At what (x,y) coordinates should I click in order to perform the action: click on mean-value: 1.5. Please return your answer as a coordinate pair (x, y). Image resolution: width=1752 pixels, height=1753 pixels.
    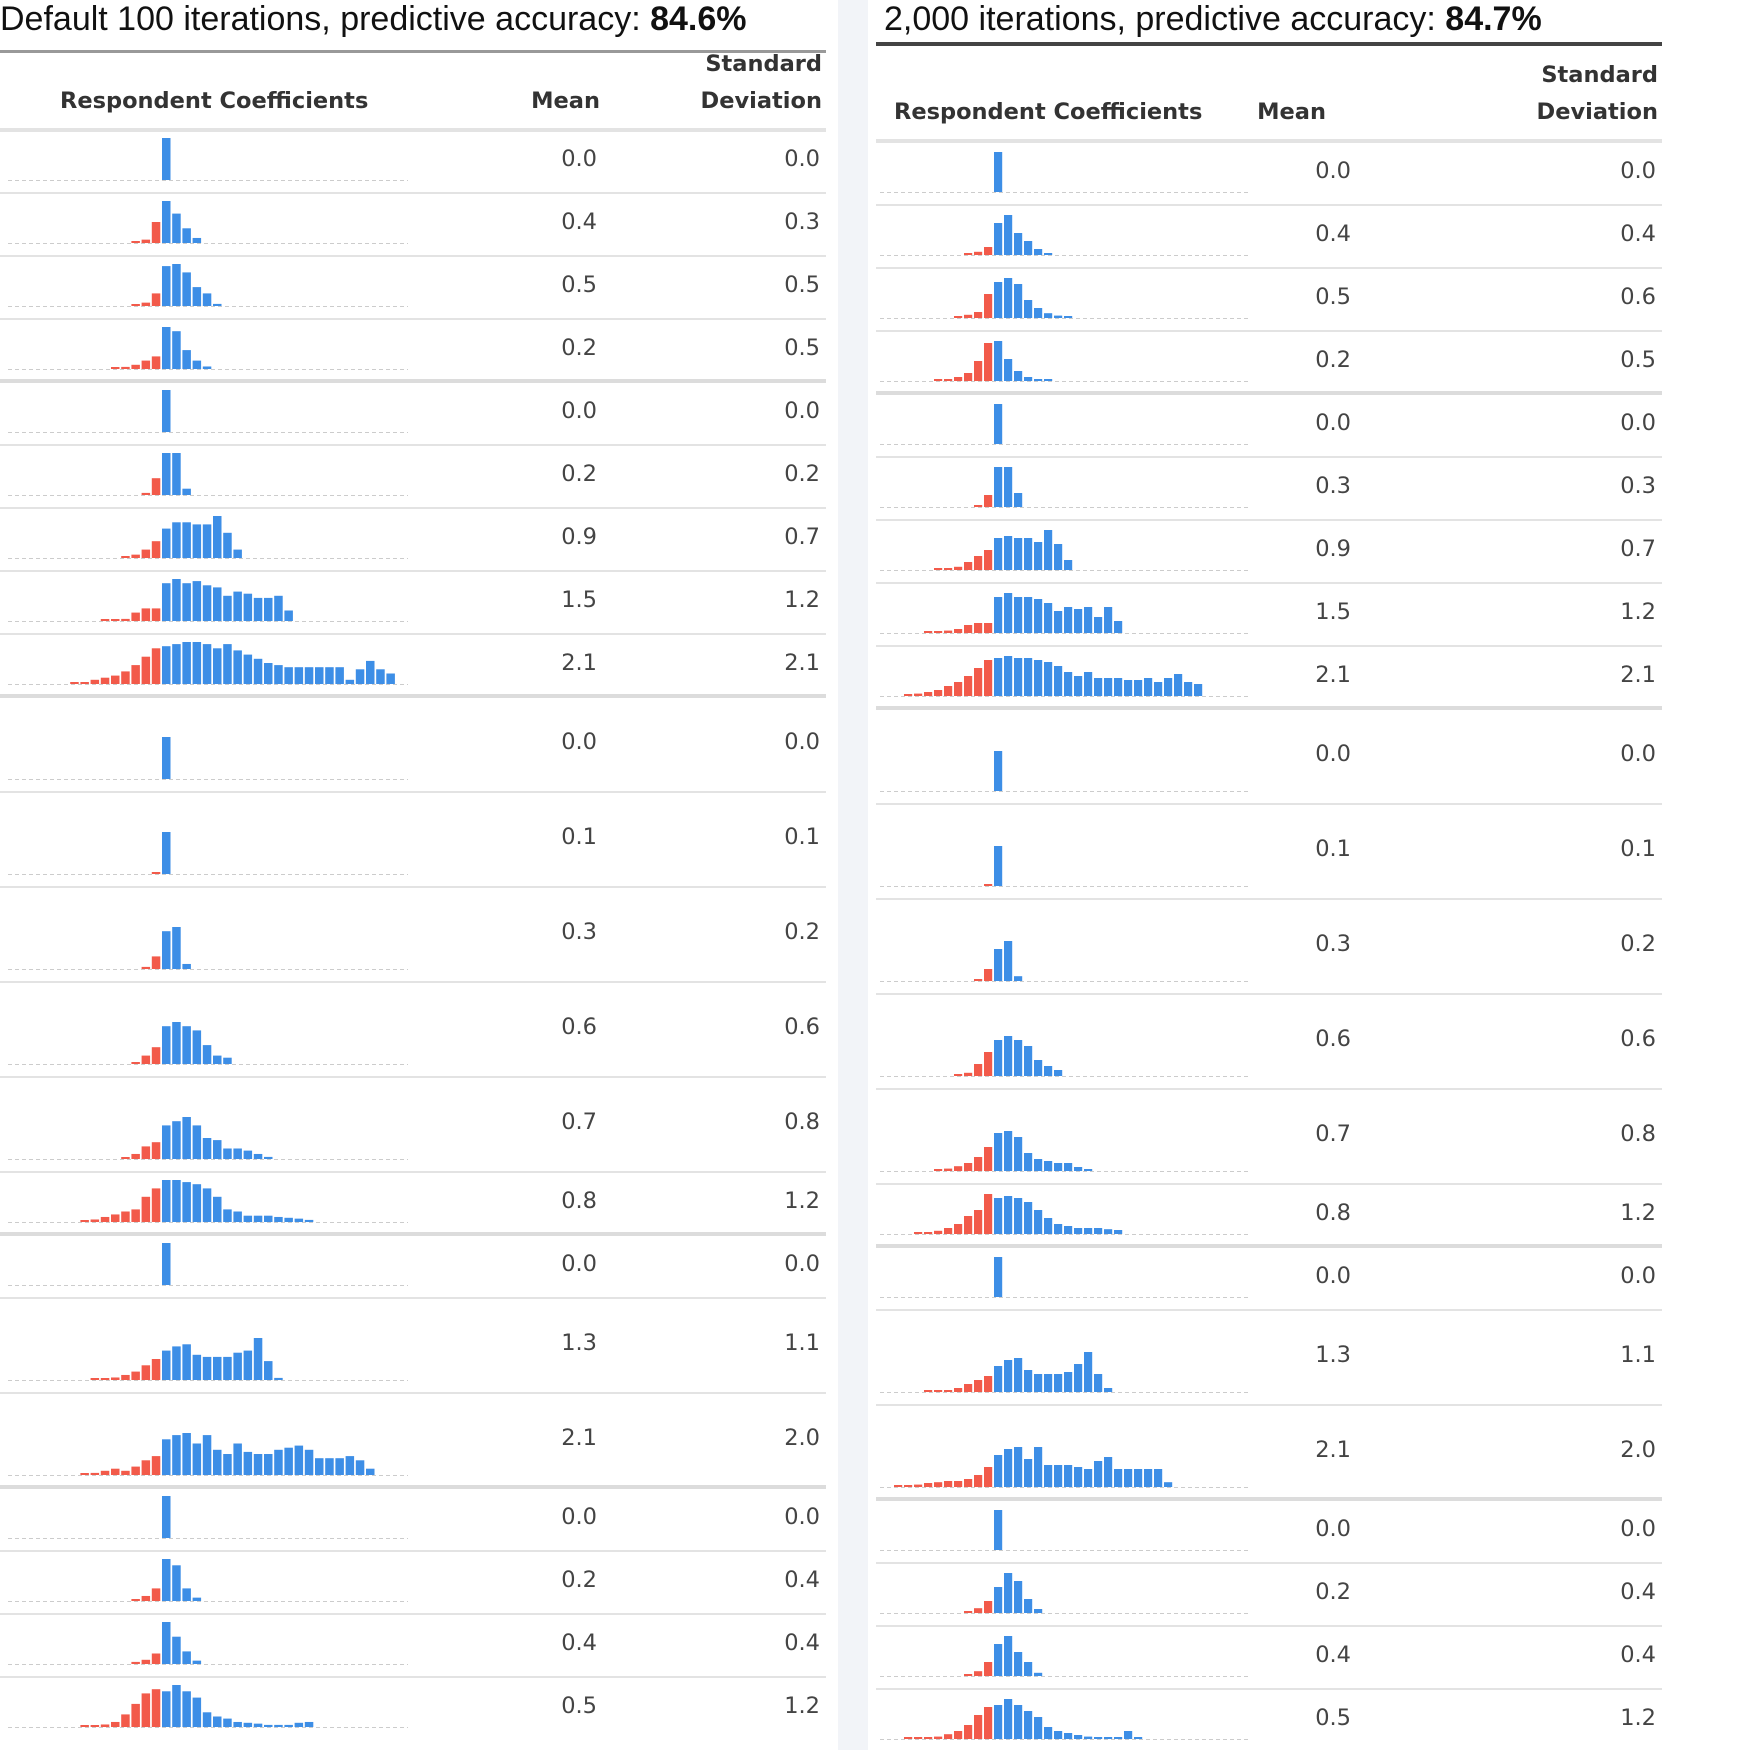
    Looking at the image, I should click on (579, 599).